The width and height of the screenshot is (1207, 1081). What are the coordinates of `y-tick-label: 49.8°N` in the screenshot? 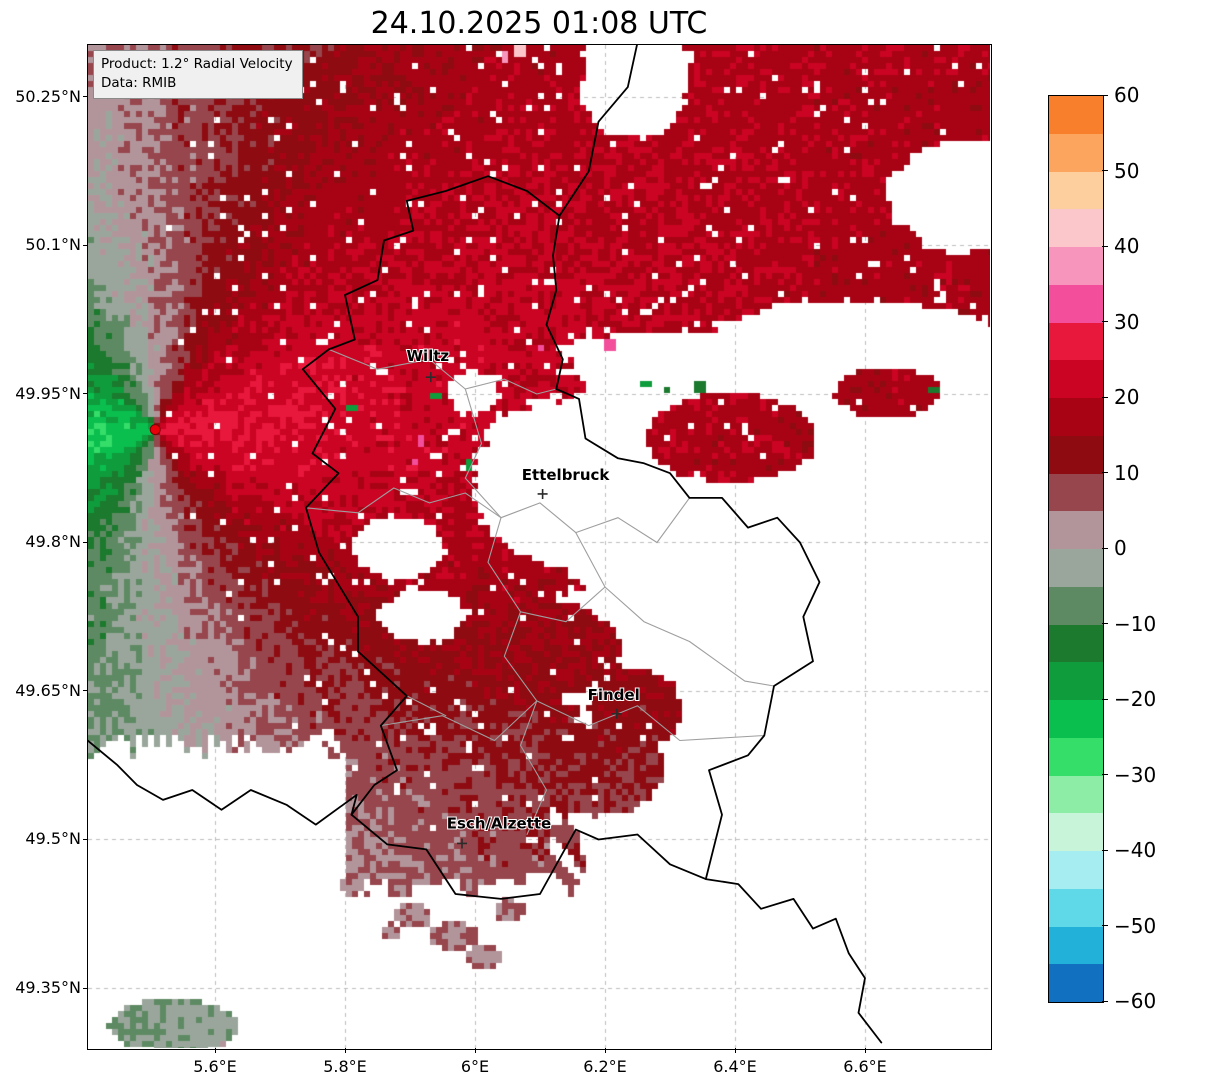 It's located at (53, 542).